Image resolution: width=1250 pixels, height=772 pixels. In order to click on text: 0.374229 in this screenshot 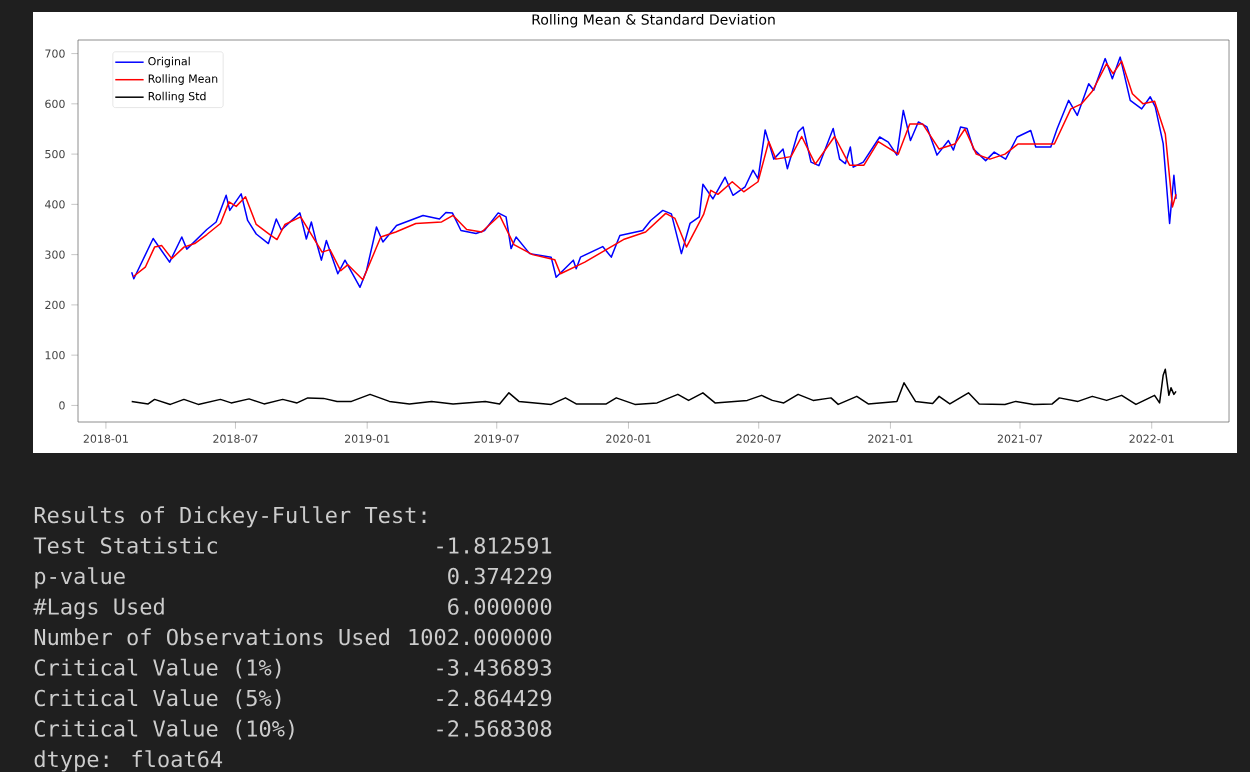, I will do `click(500, 576)`.